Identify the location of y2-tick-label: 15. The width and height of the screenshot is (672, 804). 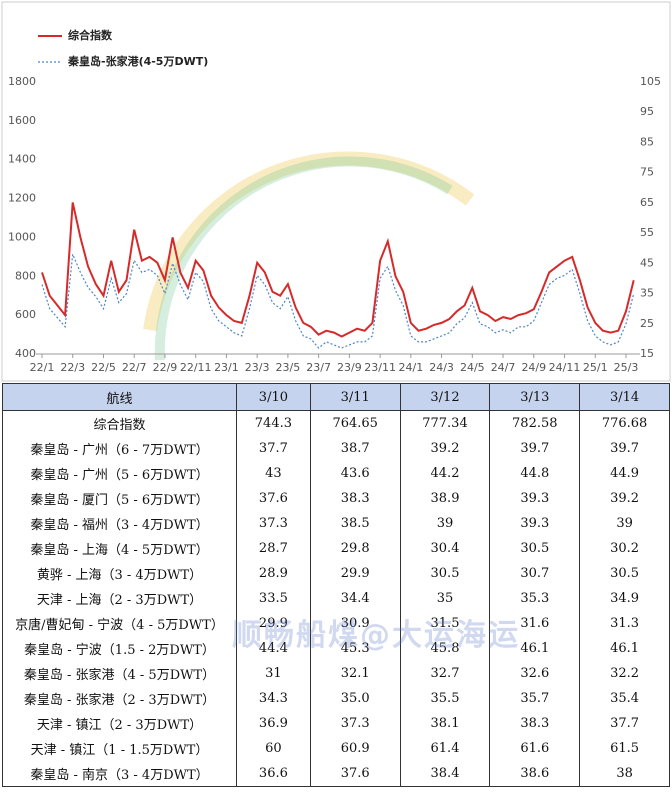
(647, 353).